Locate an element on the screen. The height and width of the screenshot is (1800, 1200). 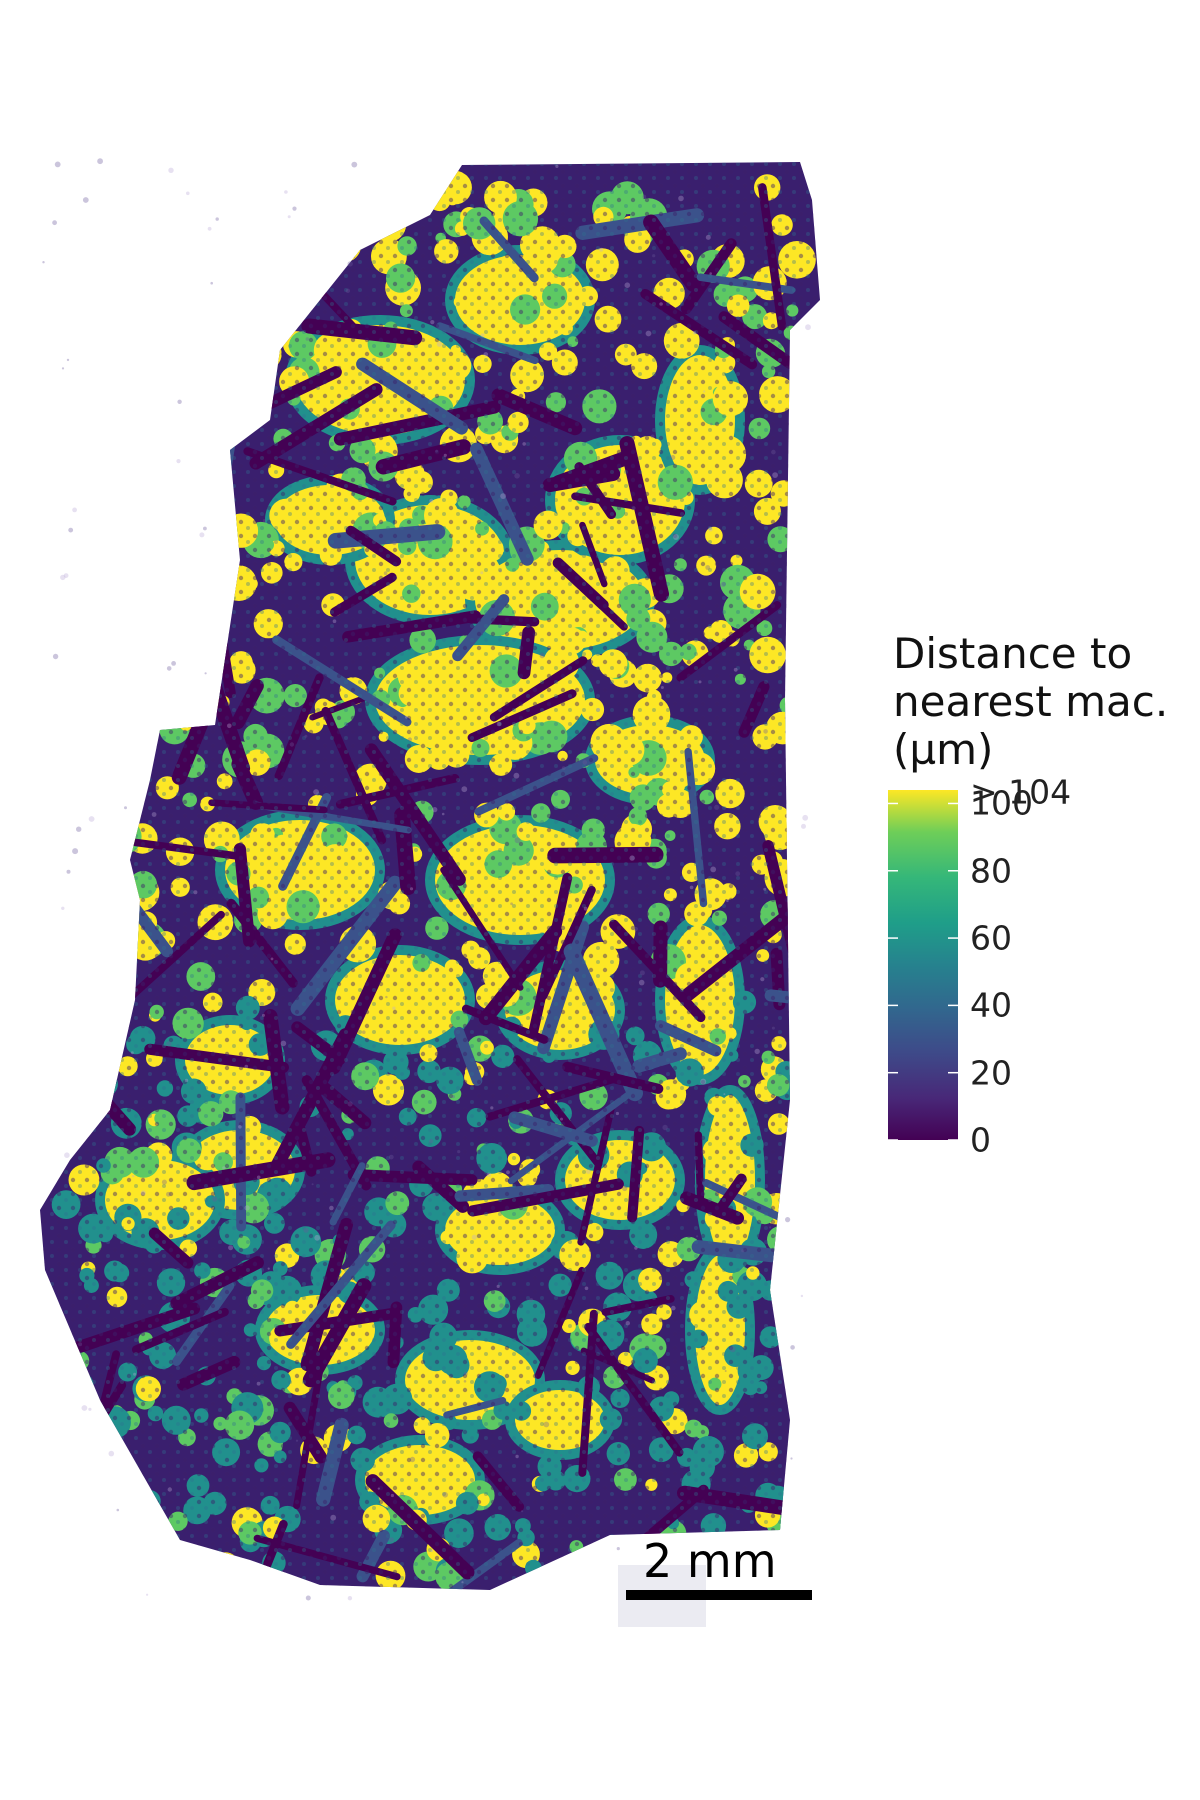
colorbar-title-line-2: nearest mac. is located at coordinates (1030, 702).